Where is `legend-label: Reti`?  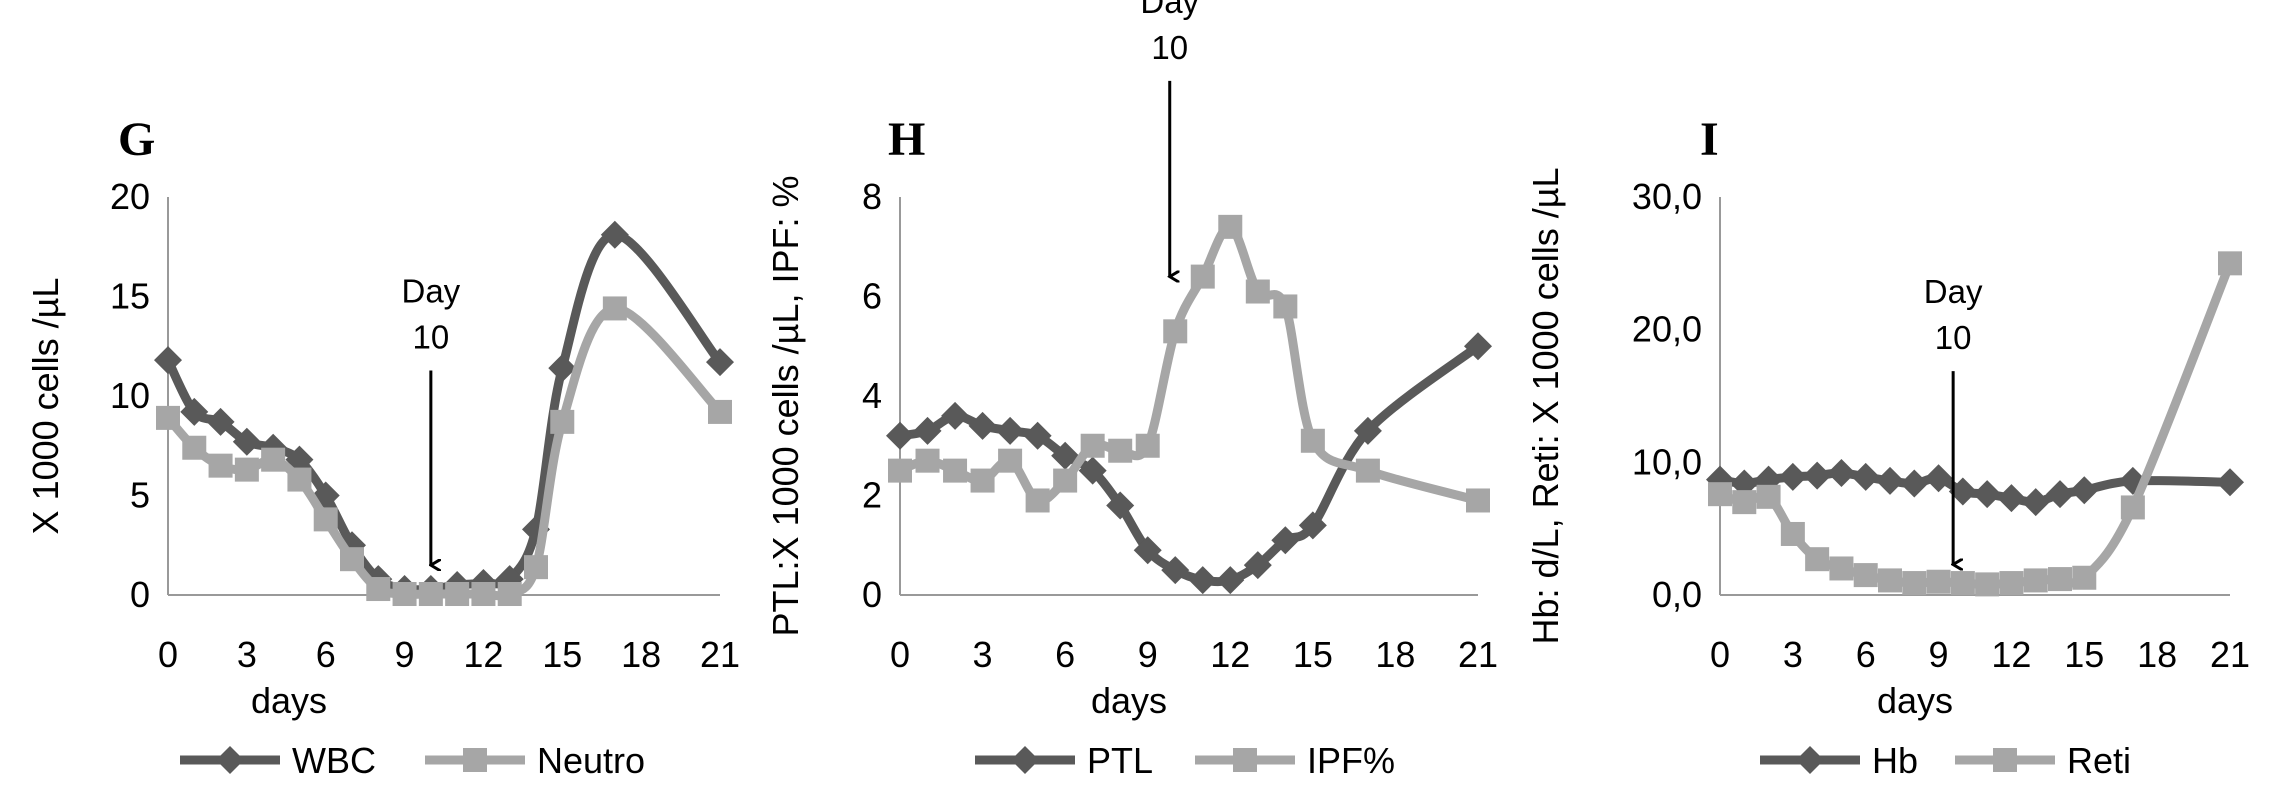
legend-label: Reti is located at coordinates (2099, 760).